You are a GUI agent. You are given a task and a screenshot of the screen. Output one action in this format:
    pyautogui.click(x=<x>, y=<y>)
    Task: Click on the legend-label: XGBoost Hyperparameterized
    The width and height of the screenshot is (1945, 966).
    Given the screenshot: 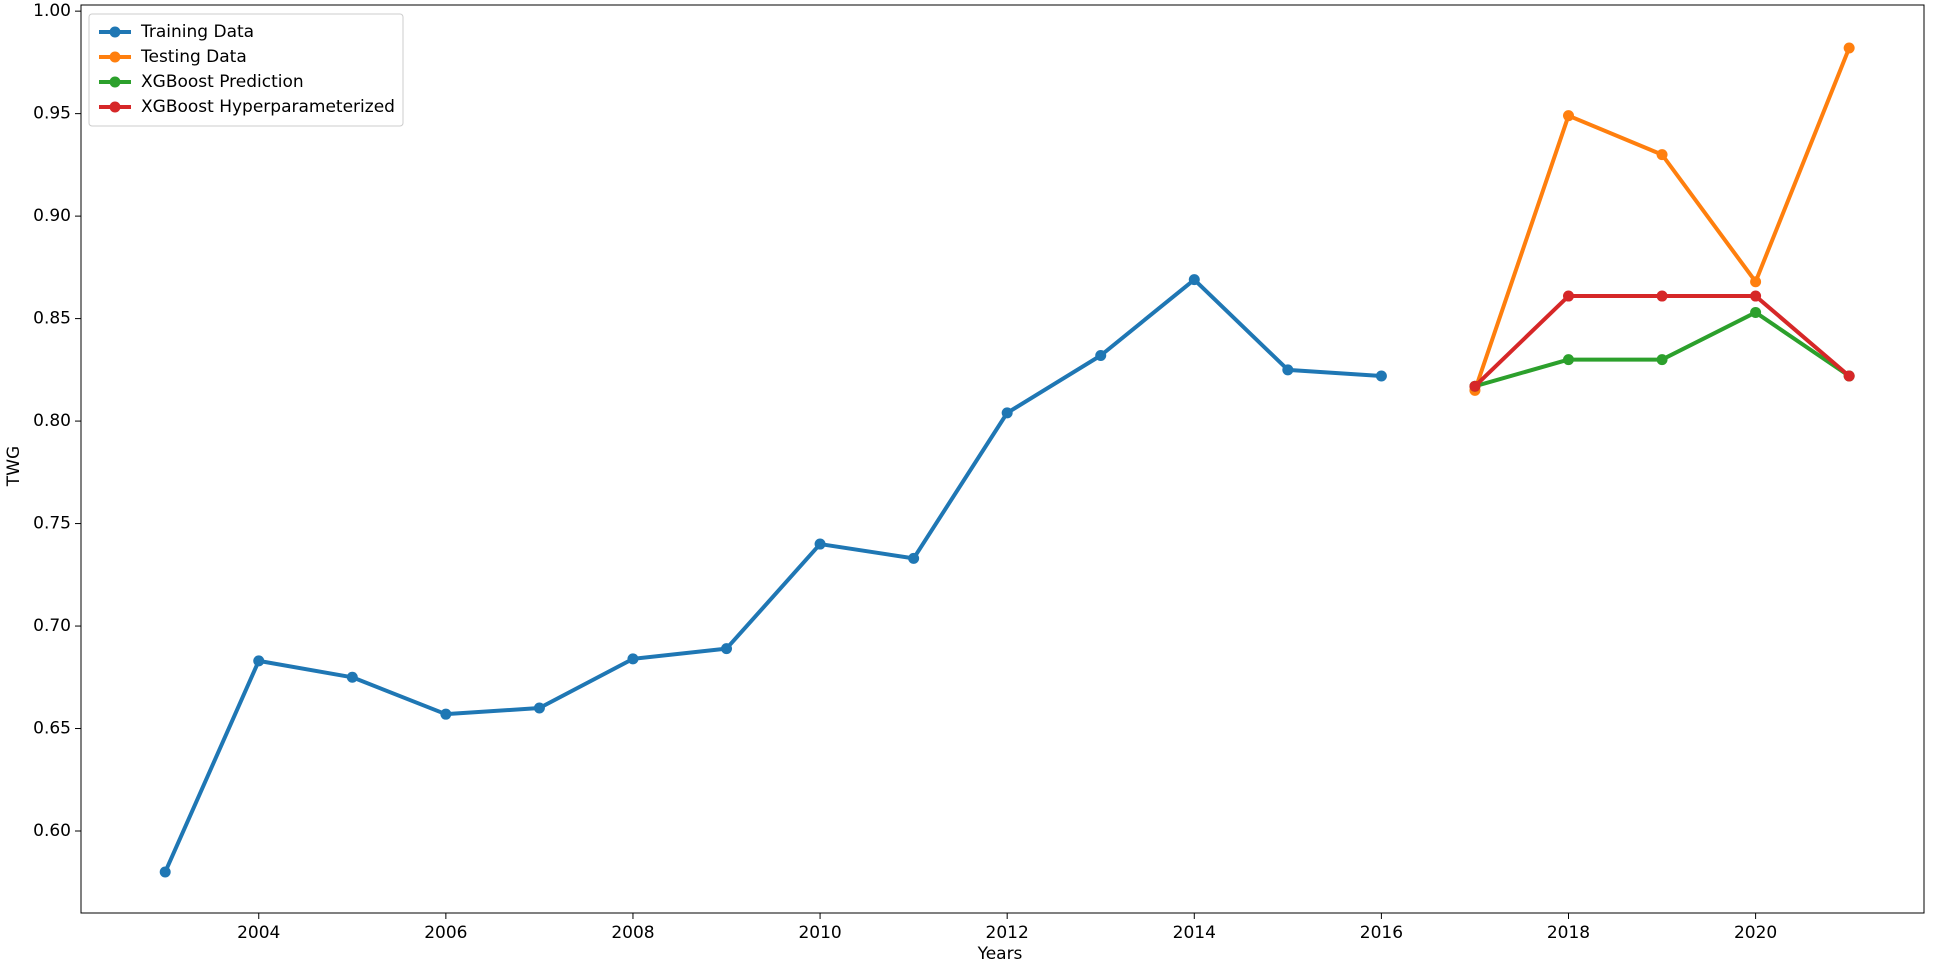 What is the action you would take?
    pyautogui.click(x=268, y=107)
    